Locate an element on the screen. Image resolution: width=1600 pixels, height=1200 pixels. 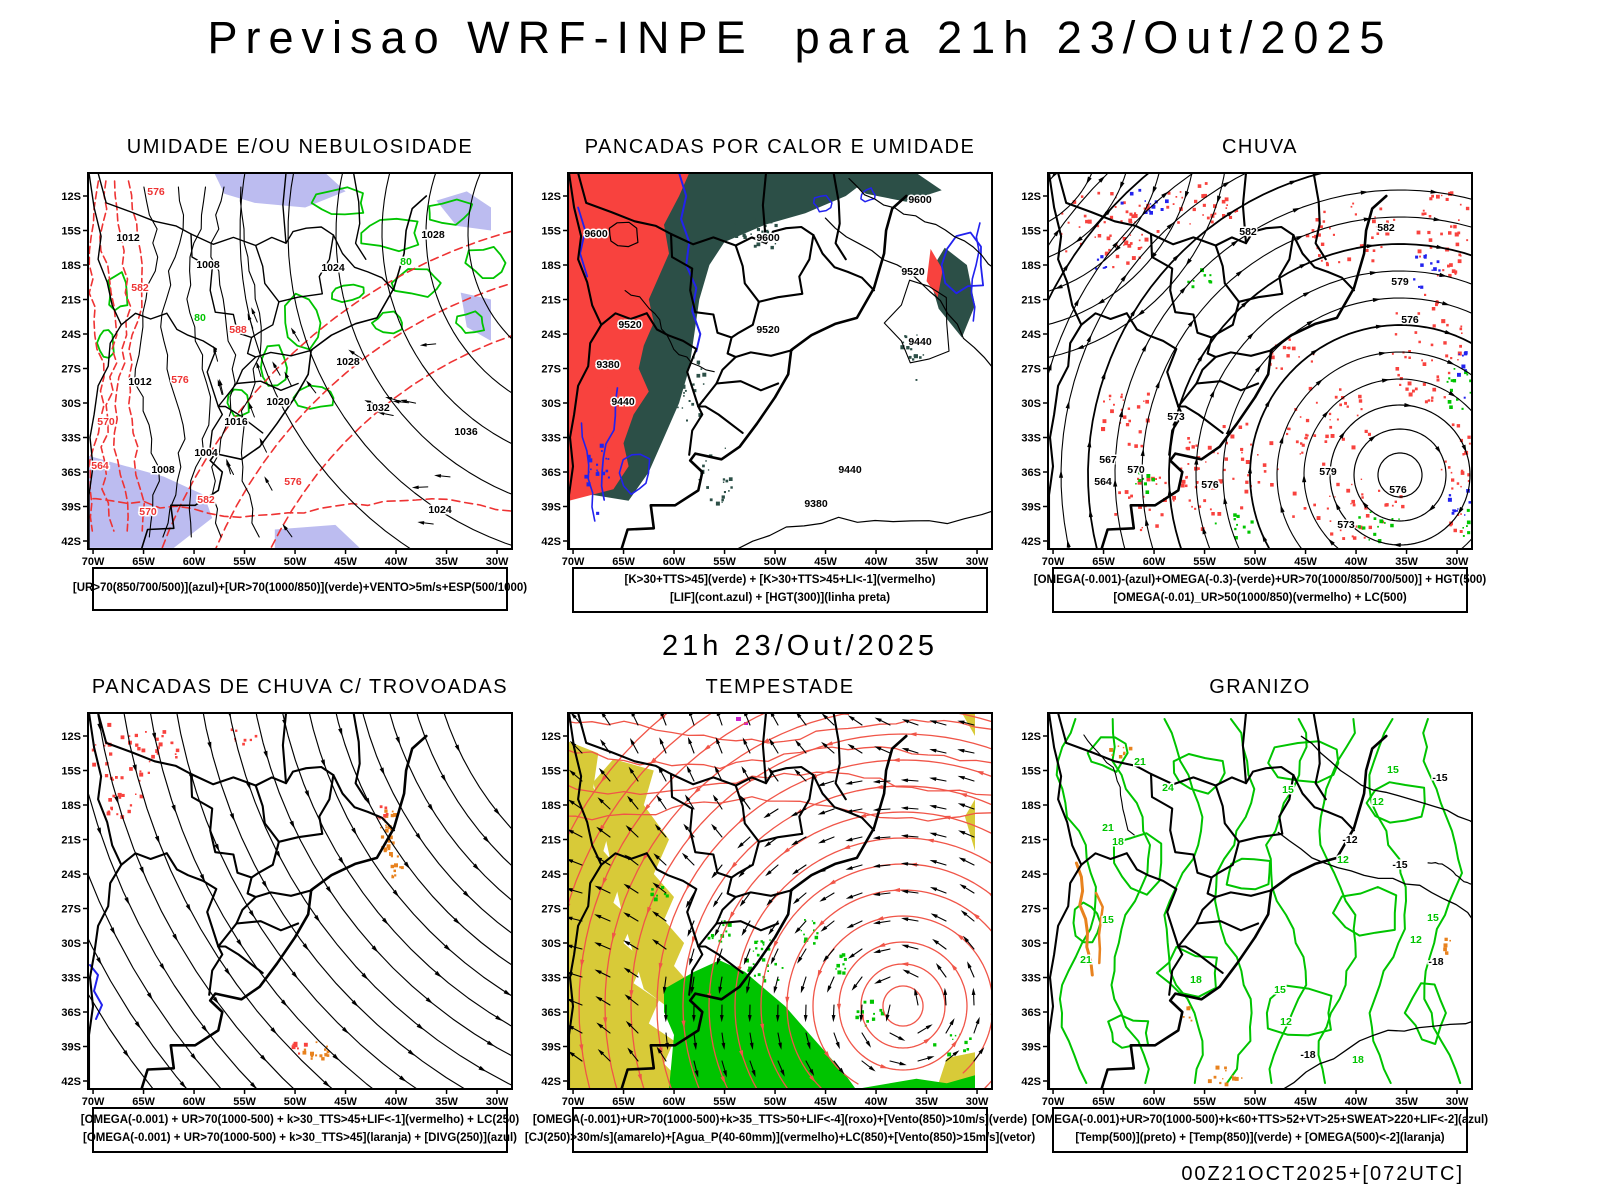
contour-label: 582 is located at coordinates (1386, 228).